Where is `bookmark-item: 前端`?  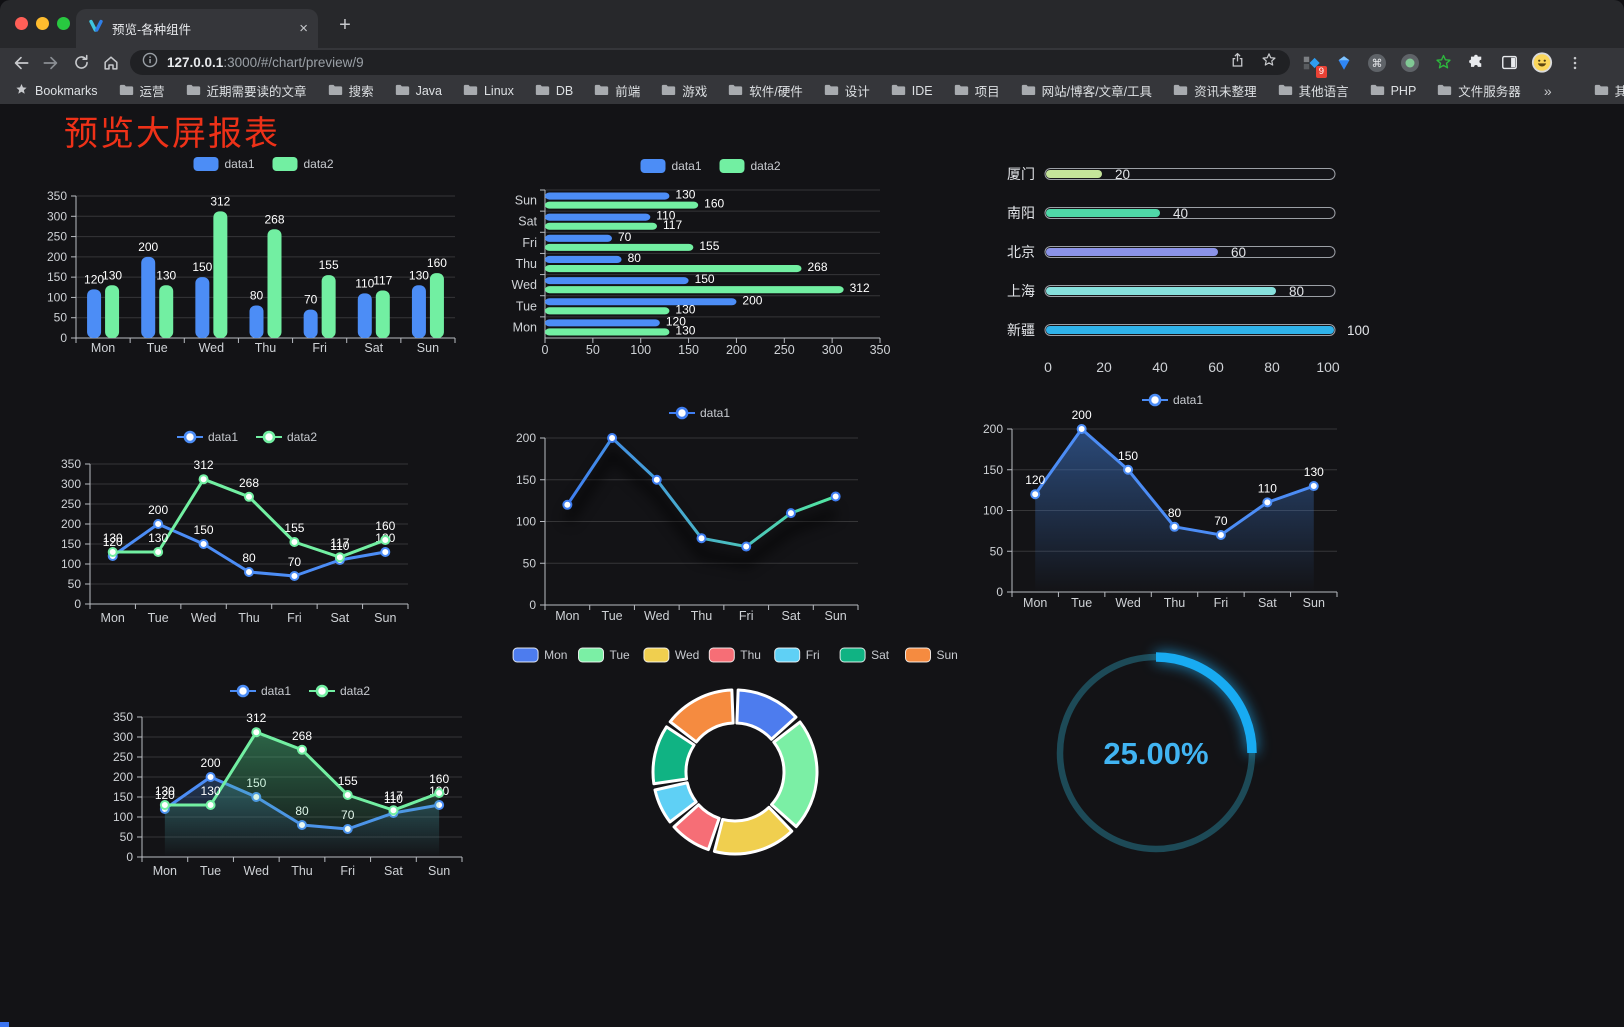 bookmark-item: 前端 is located at coordinates (617, 90).